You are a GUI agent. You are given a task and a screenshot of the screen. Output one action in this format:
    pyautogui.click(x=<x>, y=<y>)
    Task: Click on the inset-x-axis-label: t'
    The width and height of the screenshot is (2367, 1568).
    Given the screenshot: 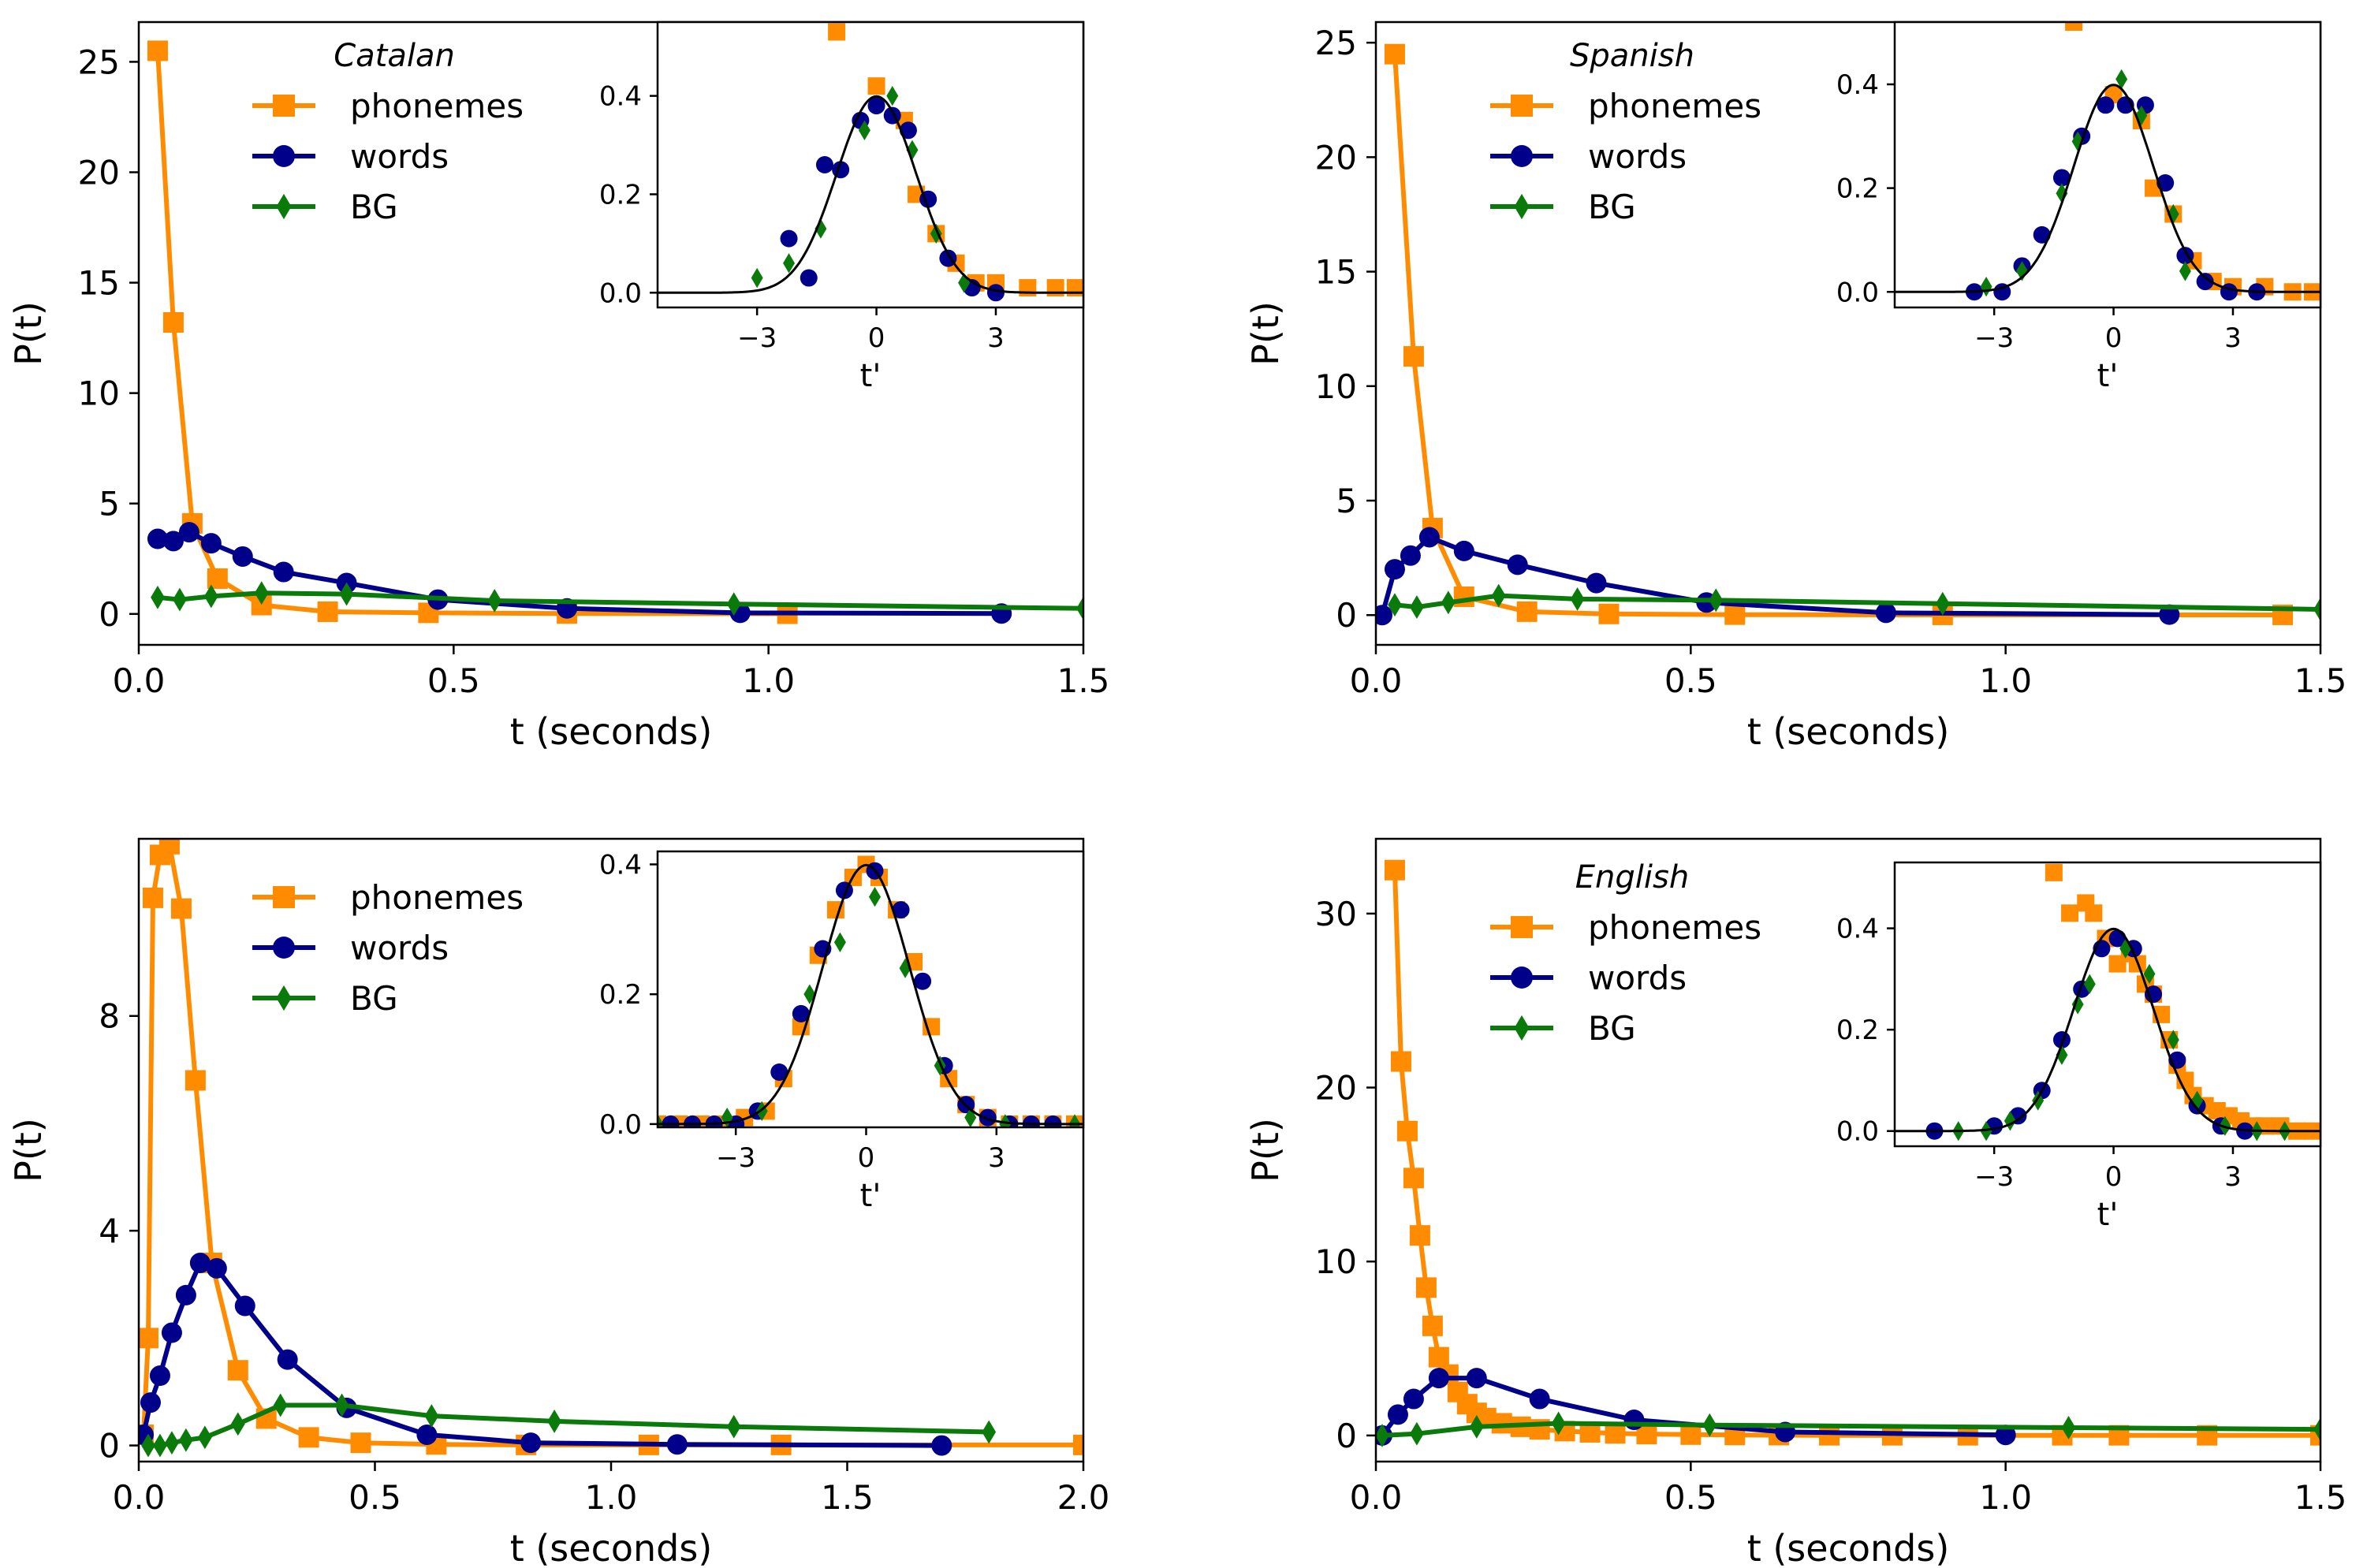 What is the action you would take?
    pyautogui.click(x=871, y=1196)
    